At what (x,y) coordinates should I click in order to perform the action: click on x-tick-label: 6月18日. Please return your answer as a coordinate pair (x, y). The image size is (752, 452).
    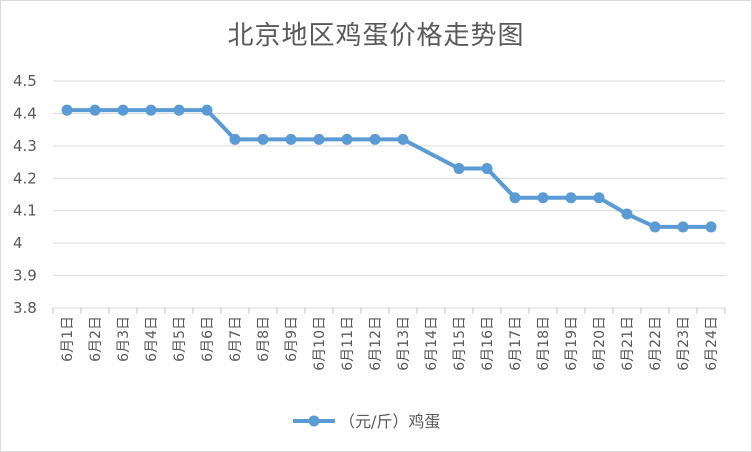
    Looking at the image, I should click on (544, 343).